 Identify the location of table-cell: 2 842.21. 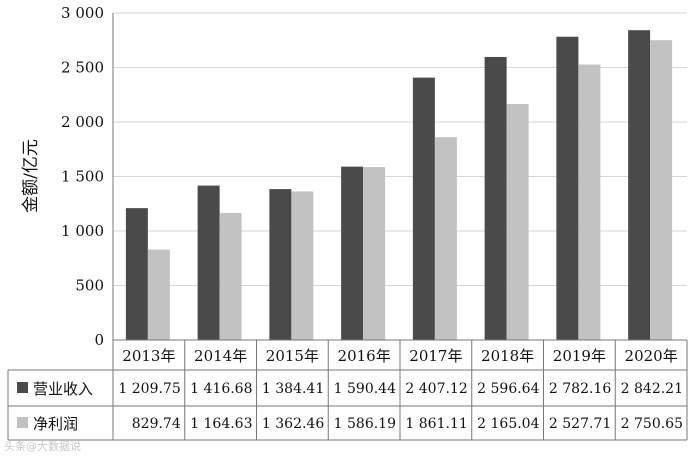
(652, 389).